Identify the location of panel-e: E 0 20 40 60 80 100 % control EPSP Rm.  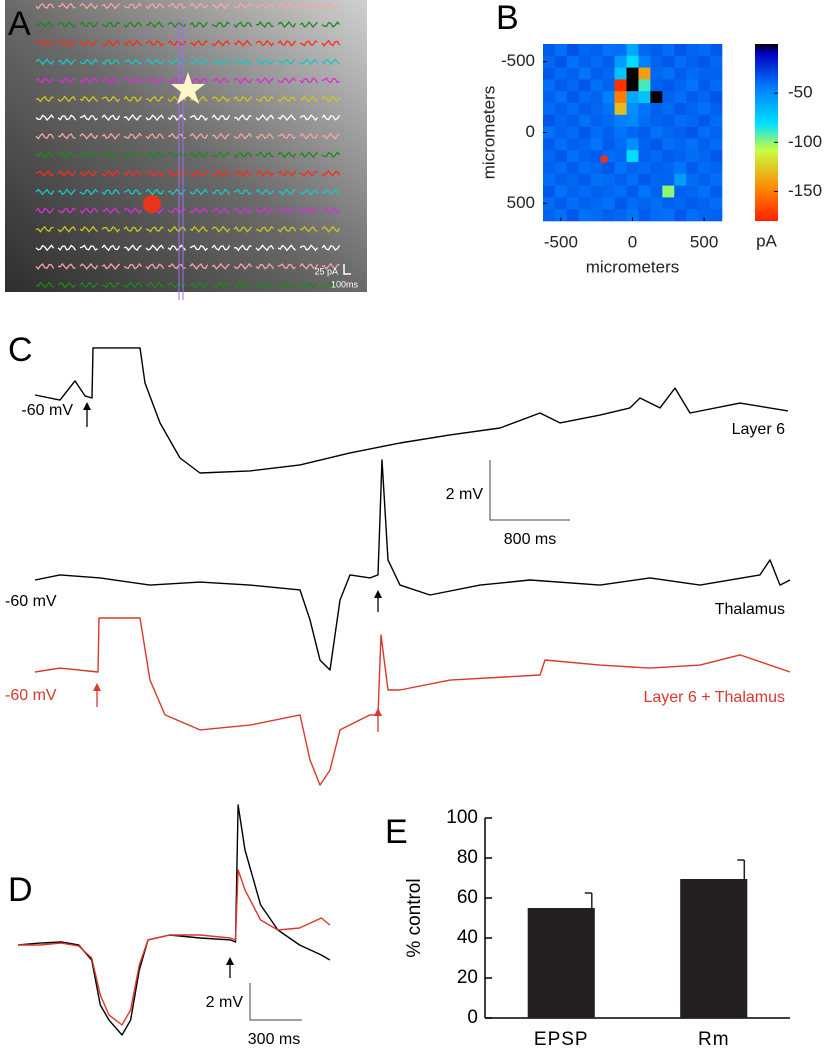
(587, 928).